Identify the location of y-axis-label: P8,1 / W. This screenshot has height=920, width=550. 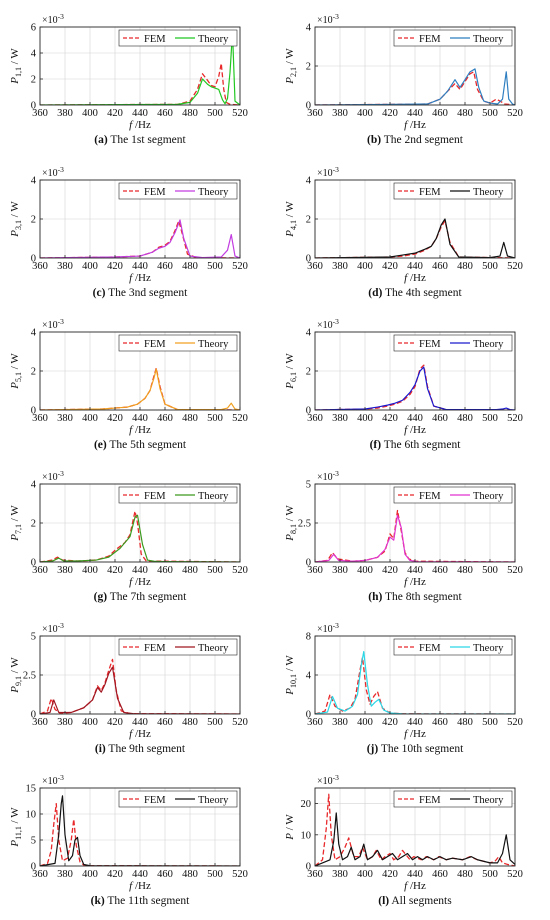
(291, 523).